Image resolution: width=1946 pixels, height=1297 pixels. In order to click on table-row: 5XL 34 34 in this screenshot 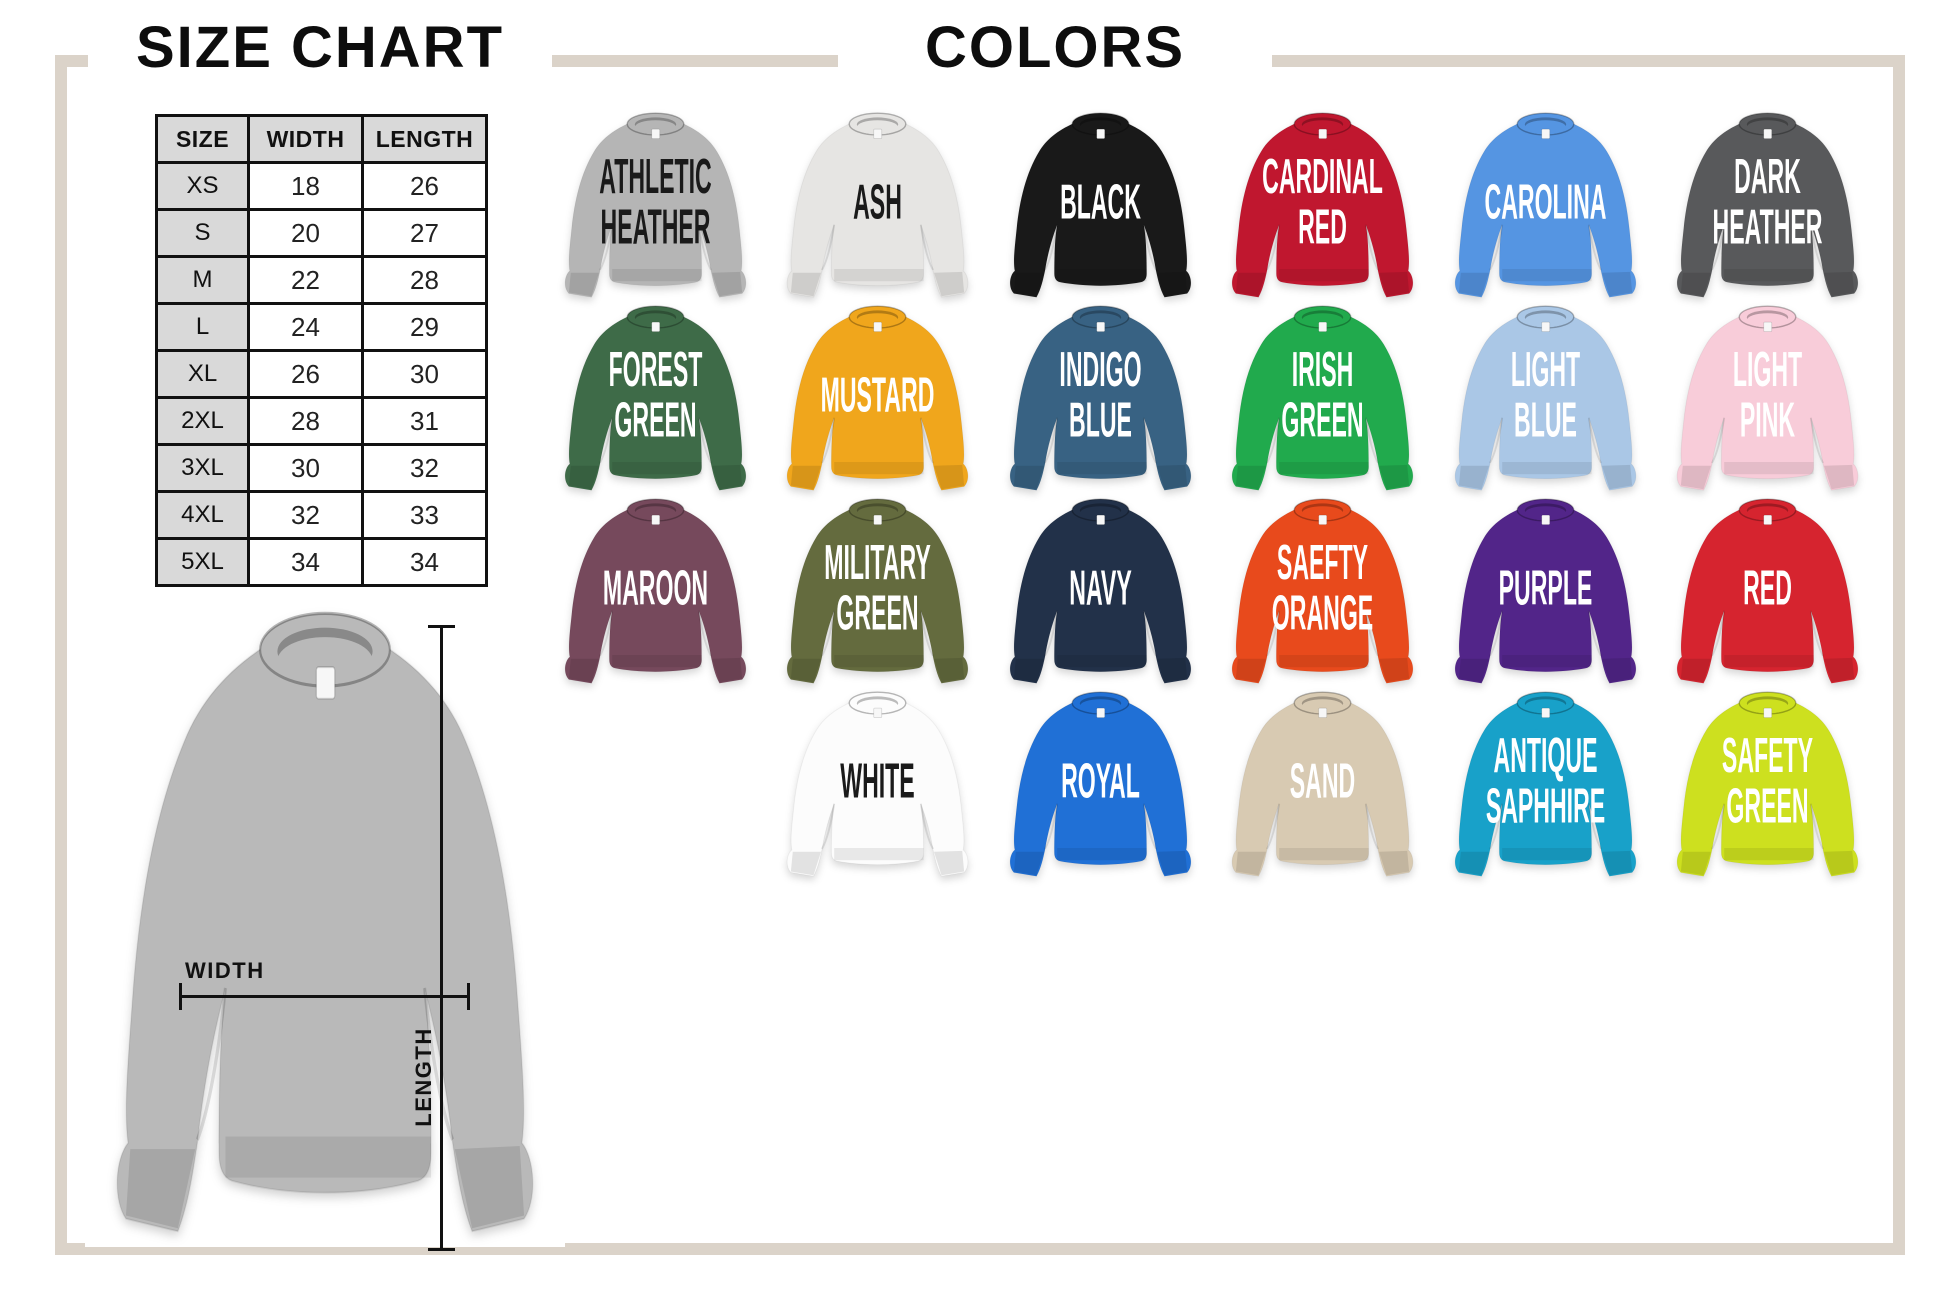, I will do `click(321, 562)`.